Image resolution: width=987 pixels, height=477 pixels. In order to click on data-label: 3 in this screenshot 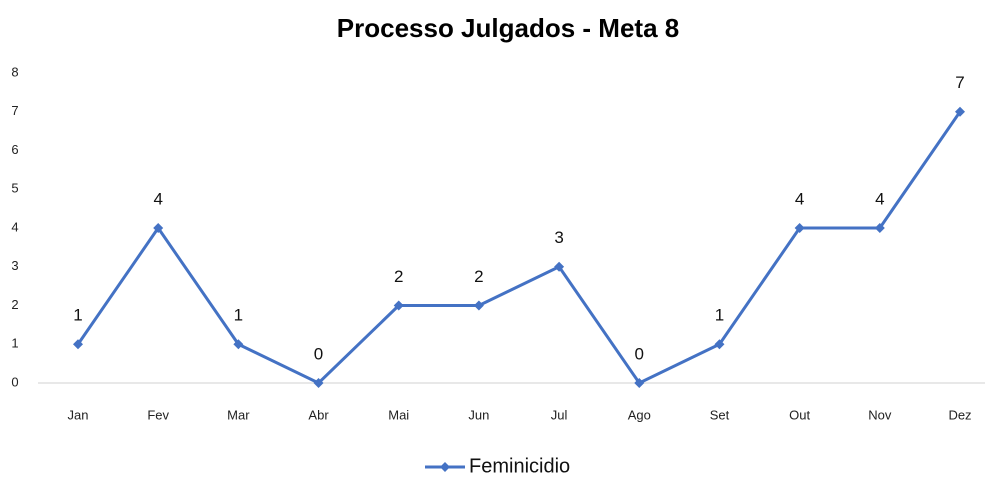, I will do `click(558, 237)`.